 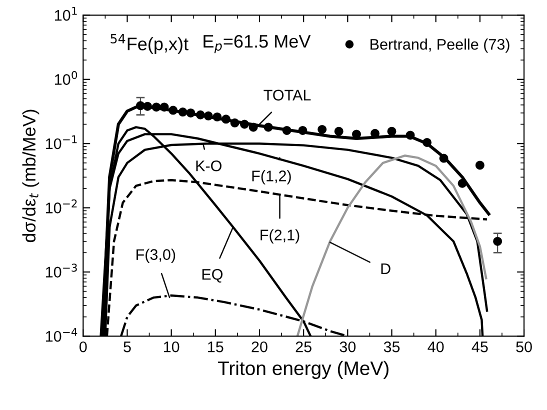 What do you see at coordinates (524, 346) in the screenshot?
I see `x-tick-label: 50` at bounding box center [524, 346].